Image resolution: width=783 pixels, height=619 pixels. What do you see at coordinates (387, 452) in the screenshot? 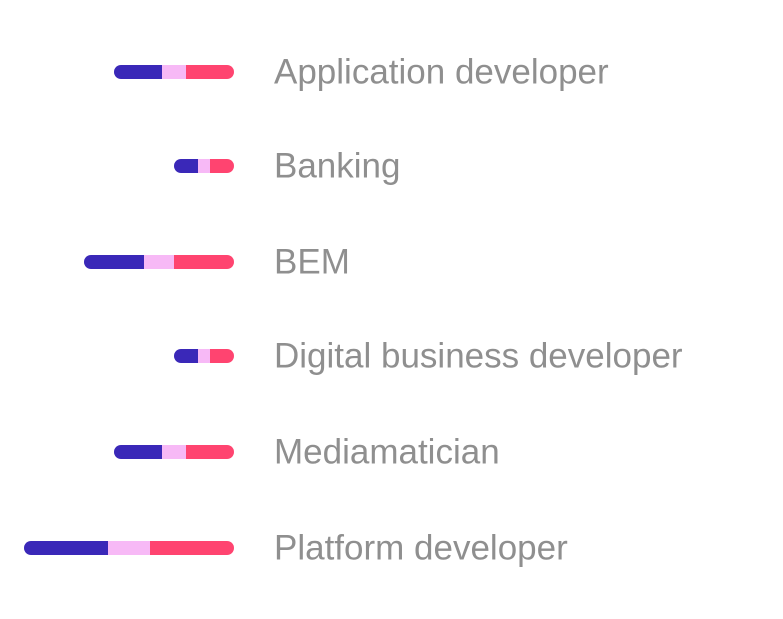
I see `category-label: Mediamatician` at bounding box center [387, 452].